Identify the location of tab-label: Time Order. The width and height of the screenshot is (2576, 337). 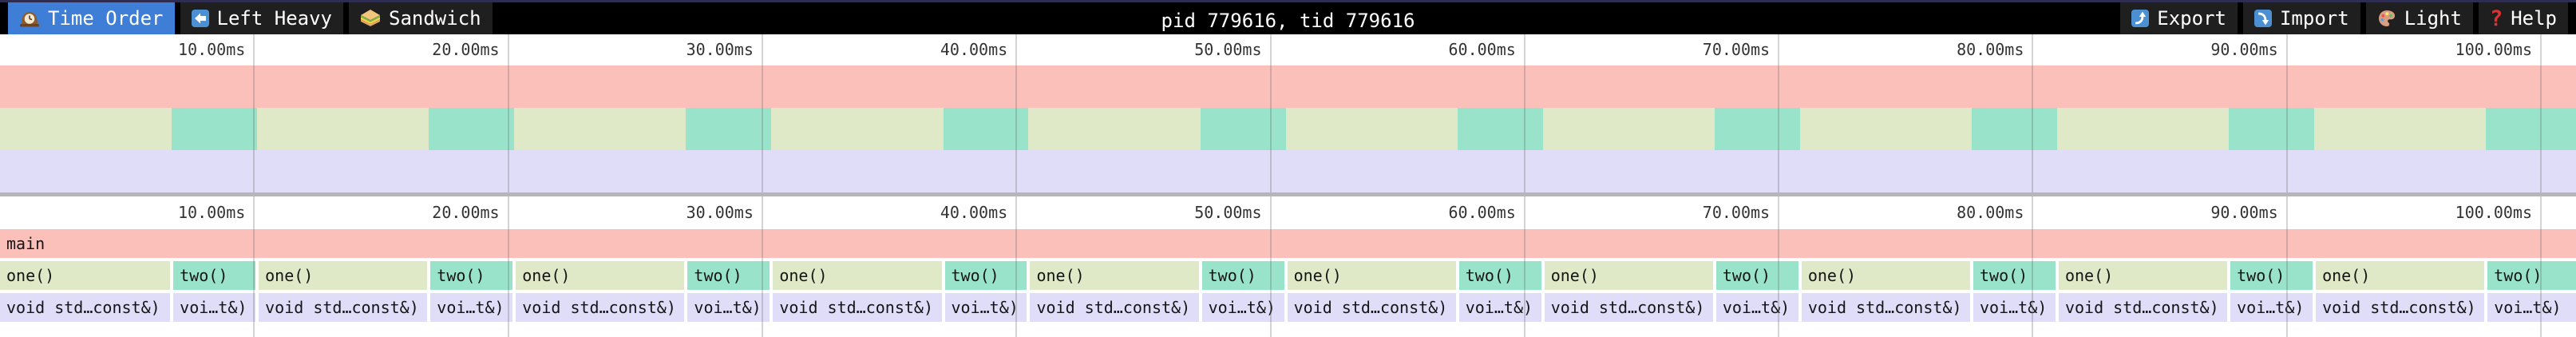
(106, 18).